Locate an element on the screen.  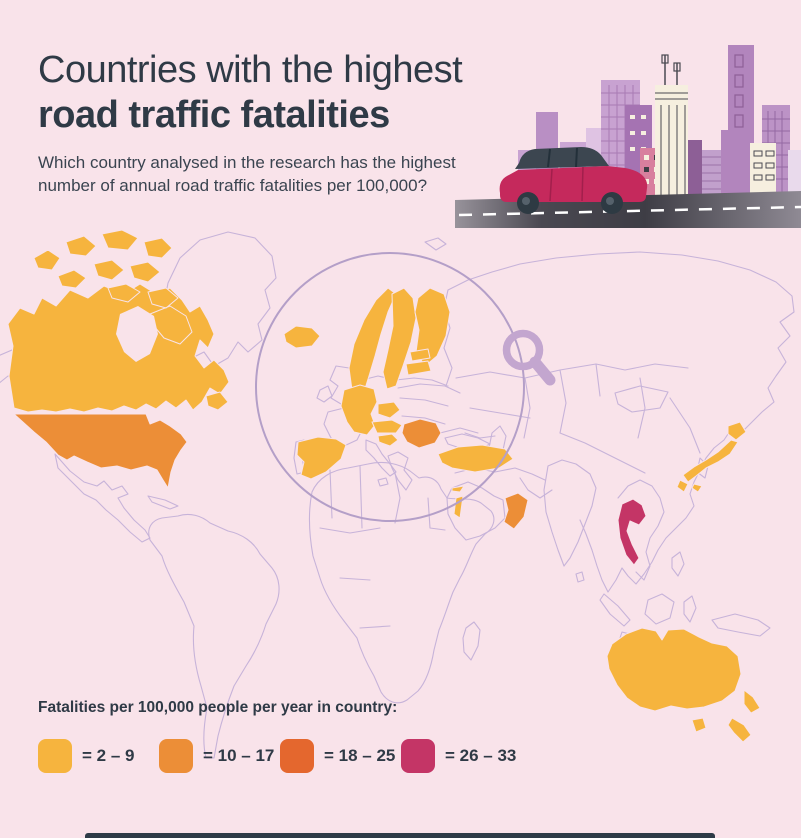
country-czechia is located at coordinates (389, 410).